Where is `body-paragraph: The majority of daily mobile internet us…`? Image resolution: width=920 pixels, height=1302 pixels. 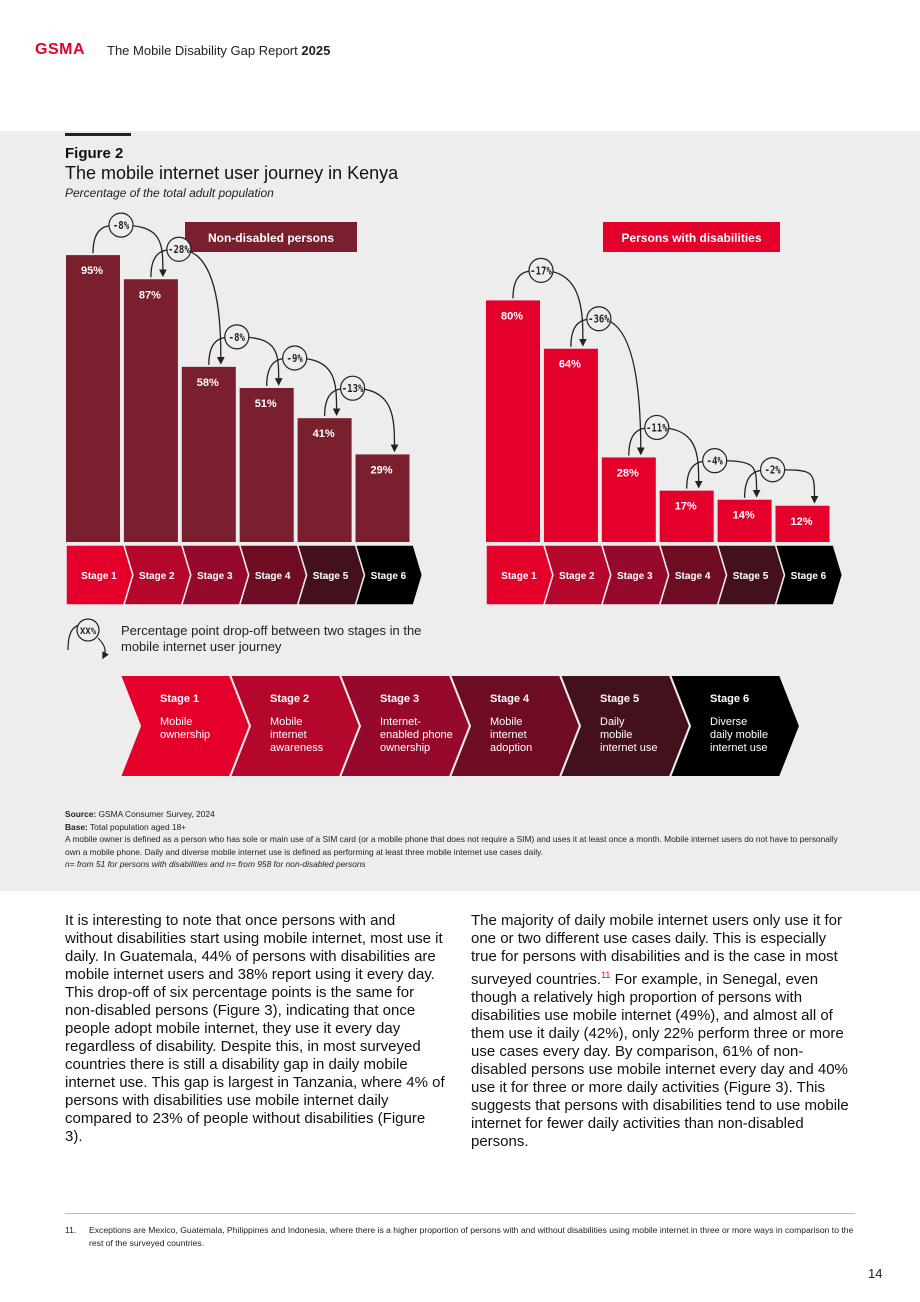 body-paragraph: The majority of daily mobile internet us… is located at coordinates (660, 1031).